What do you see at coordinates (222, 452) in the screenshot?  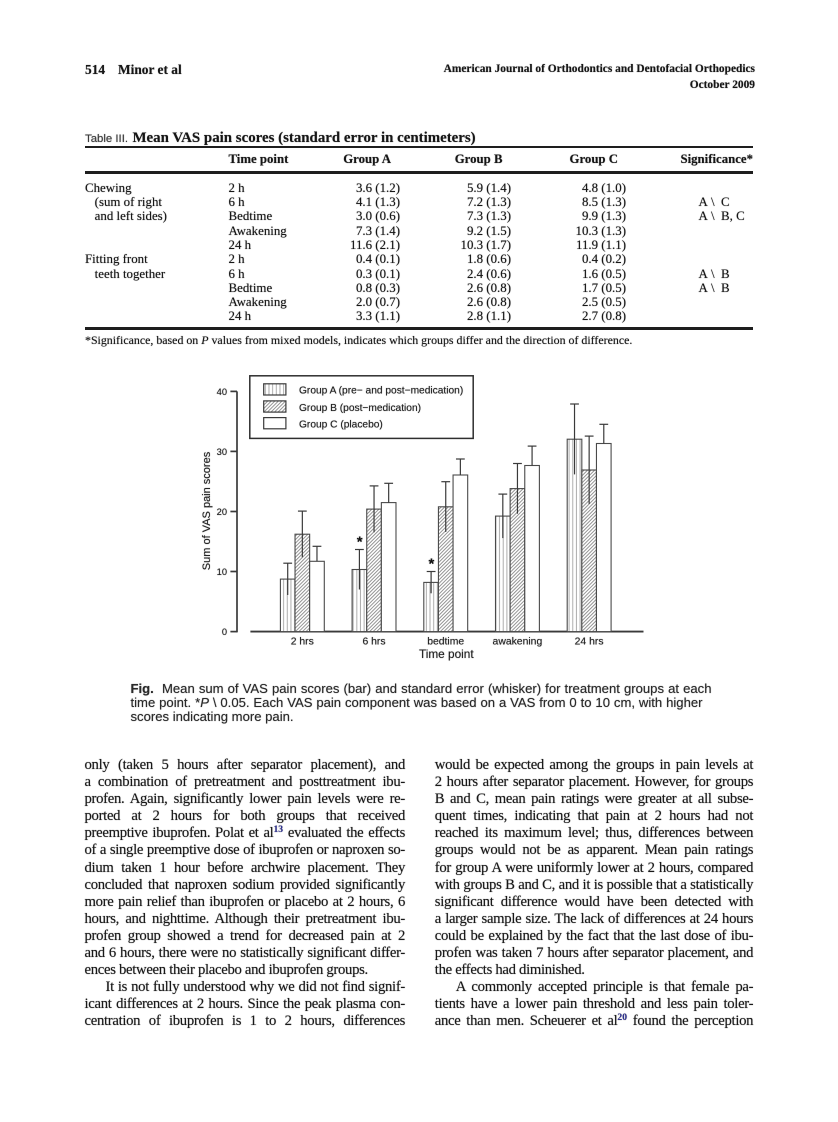 I see `svg-text: 30` at bounding box center [222, 452].